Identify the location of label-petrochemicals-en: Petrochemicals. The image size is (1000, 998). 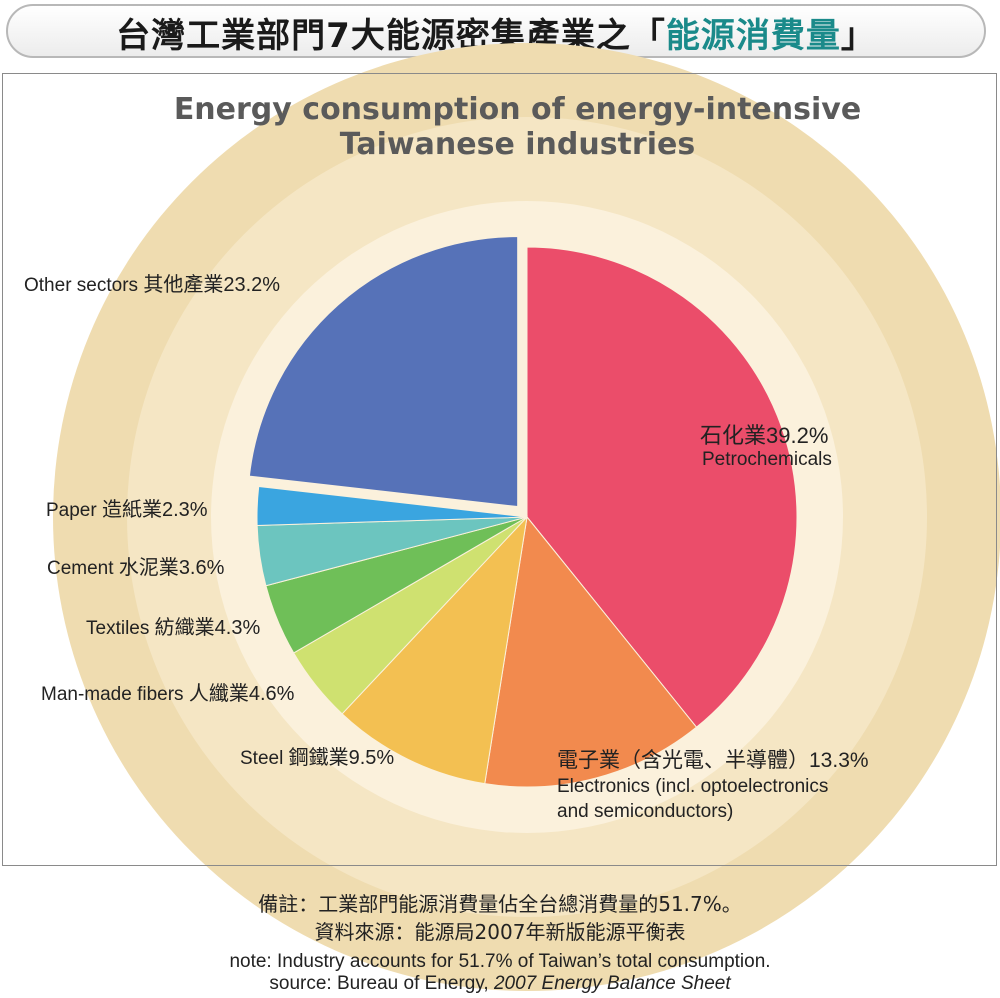
(767, 459).